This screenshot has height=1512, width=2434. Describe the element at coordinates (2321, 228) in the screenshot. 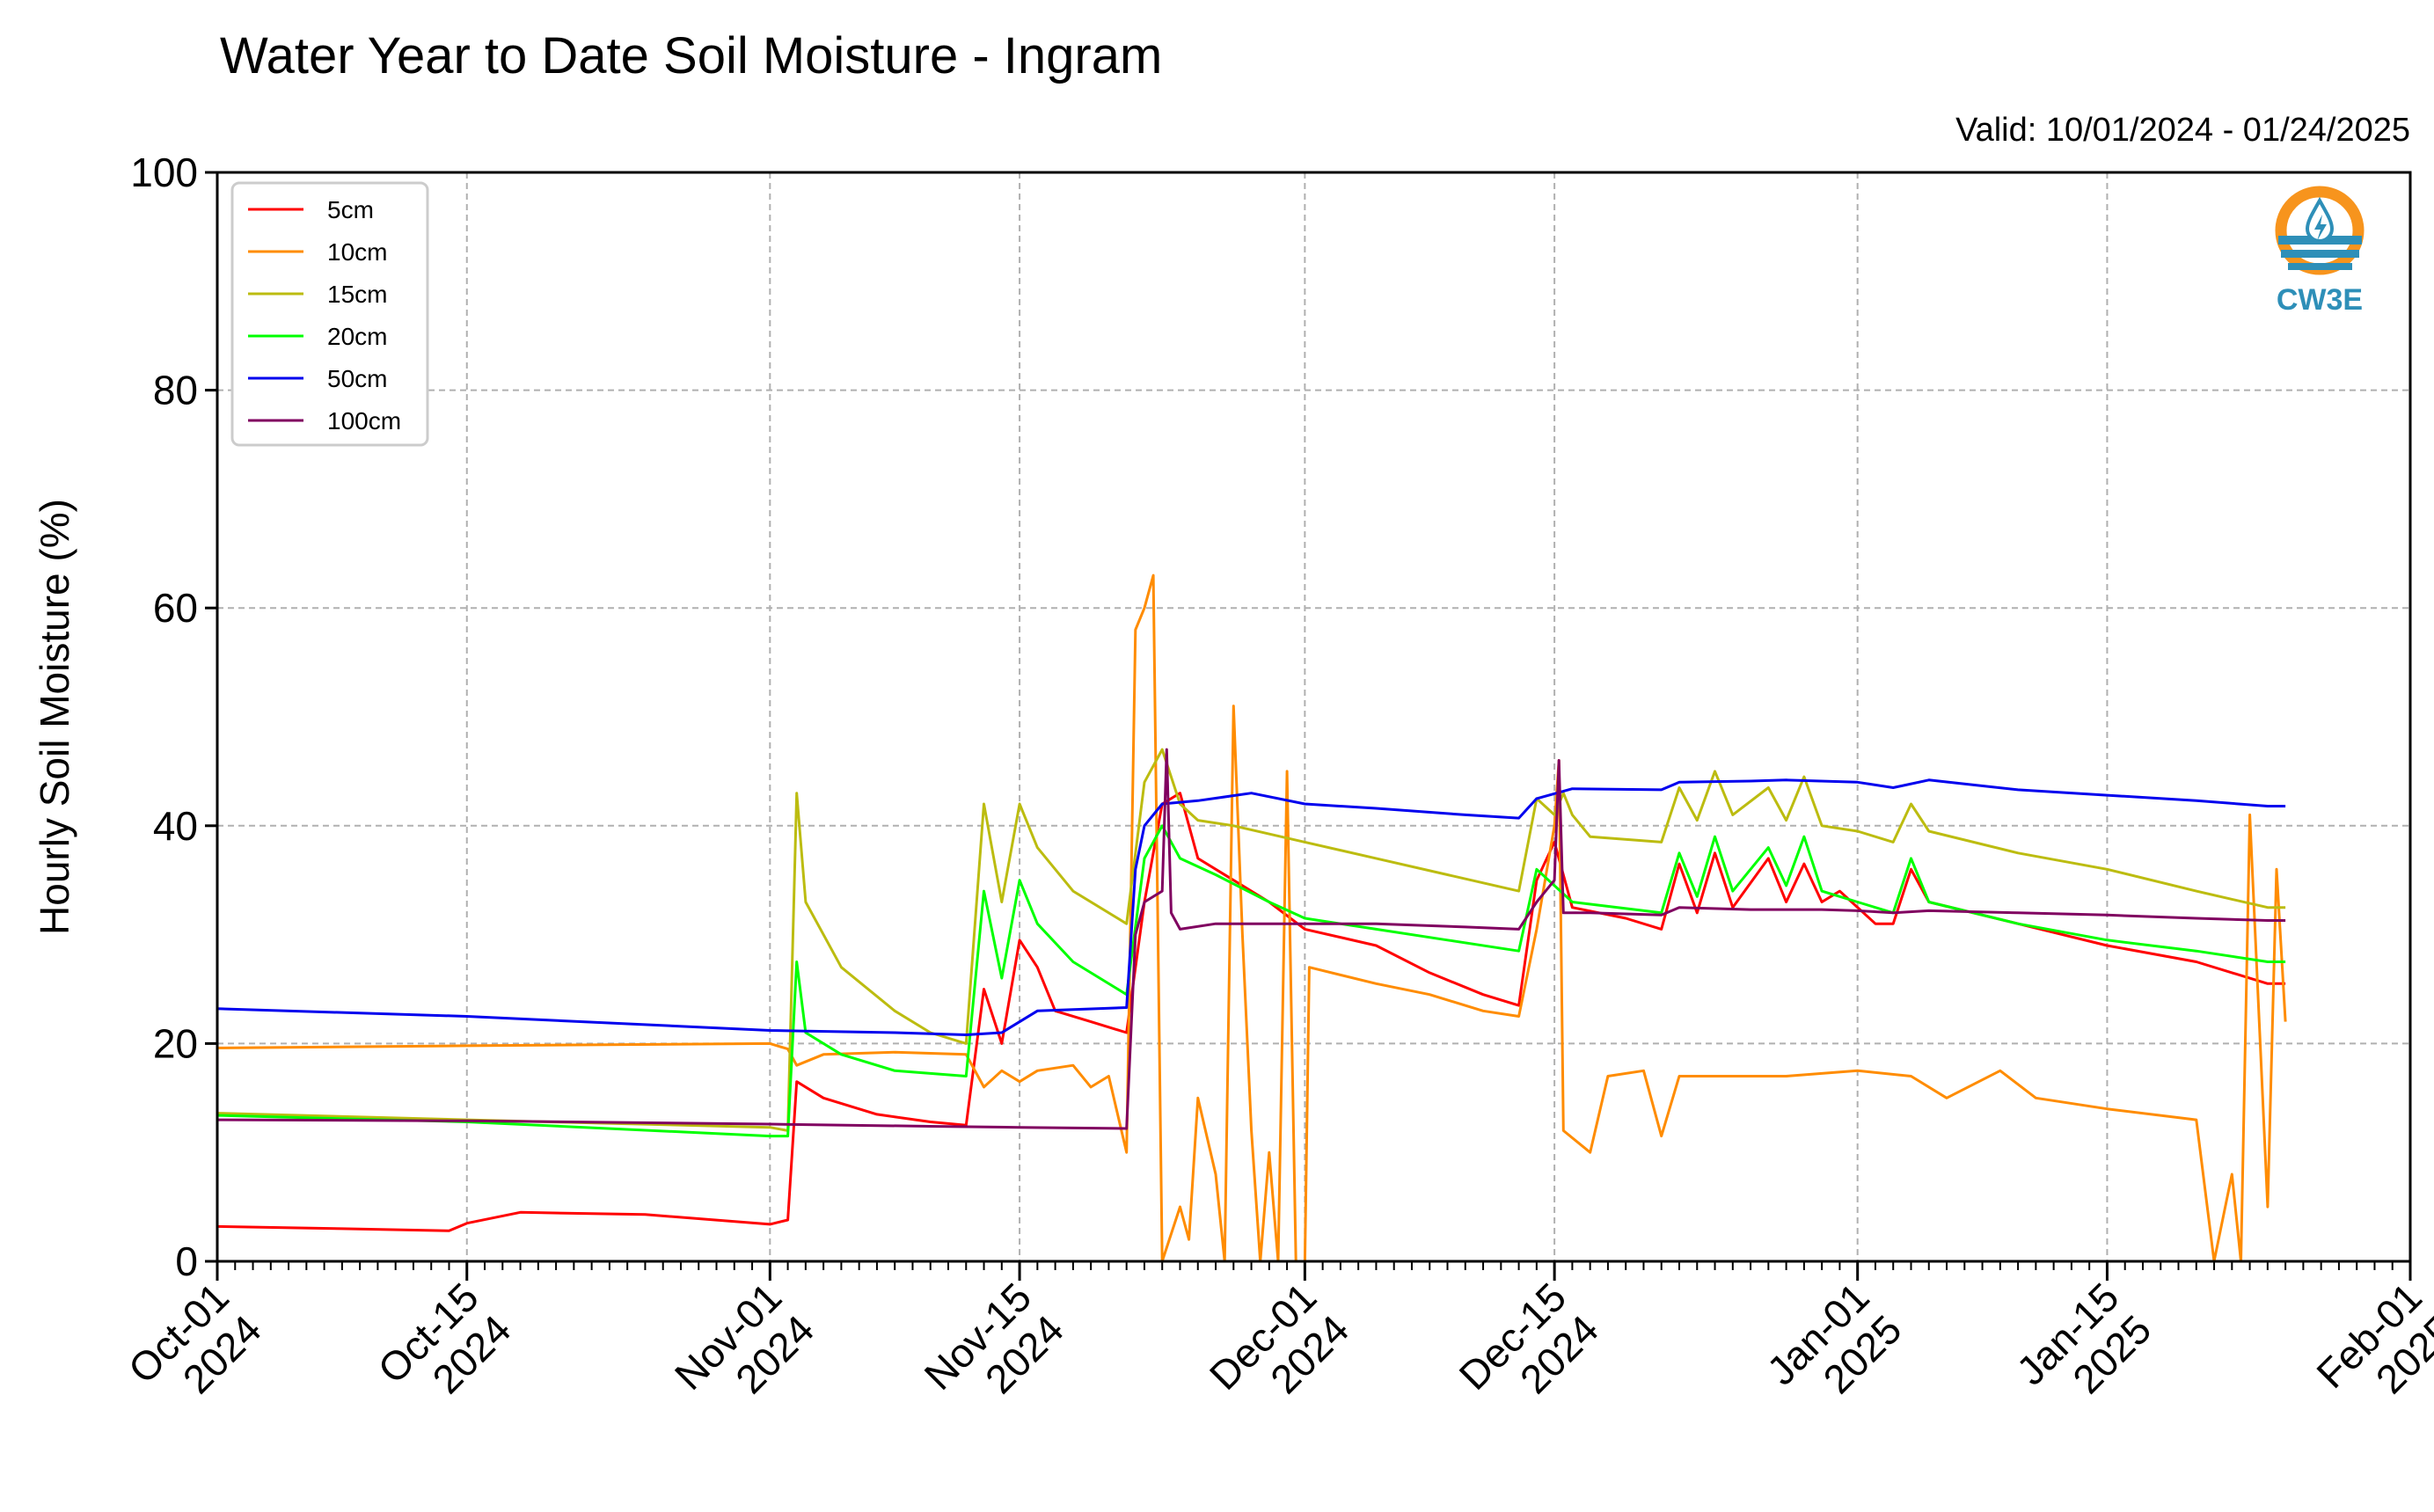

I see `lightning-icon` at that location.